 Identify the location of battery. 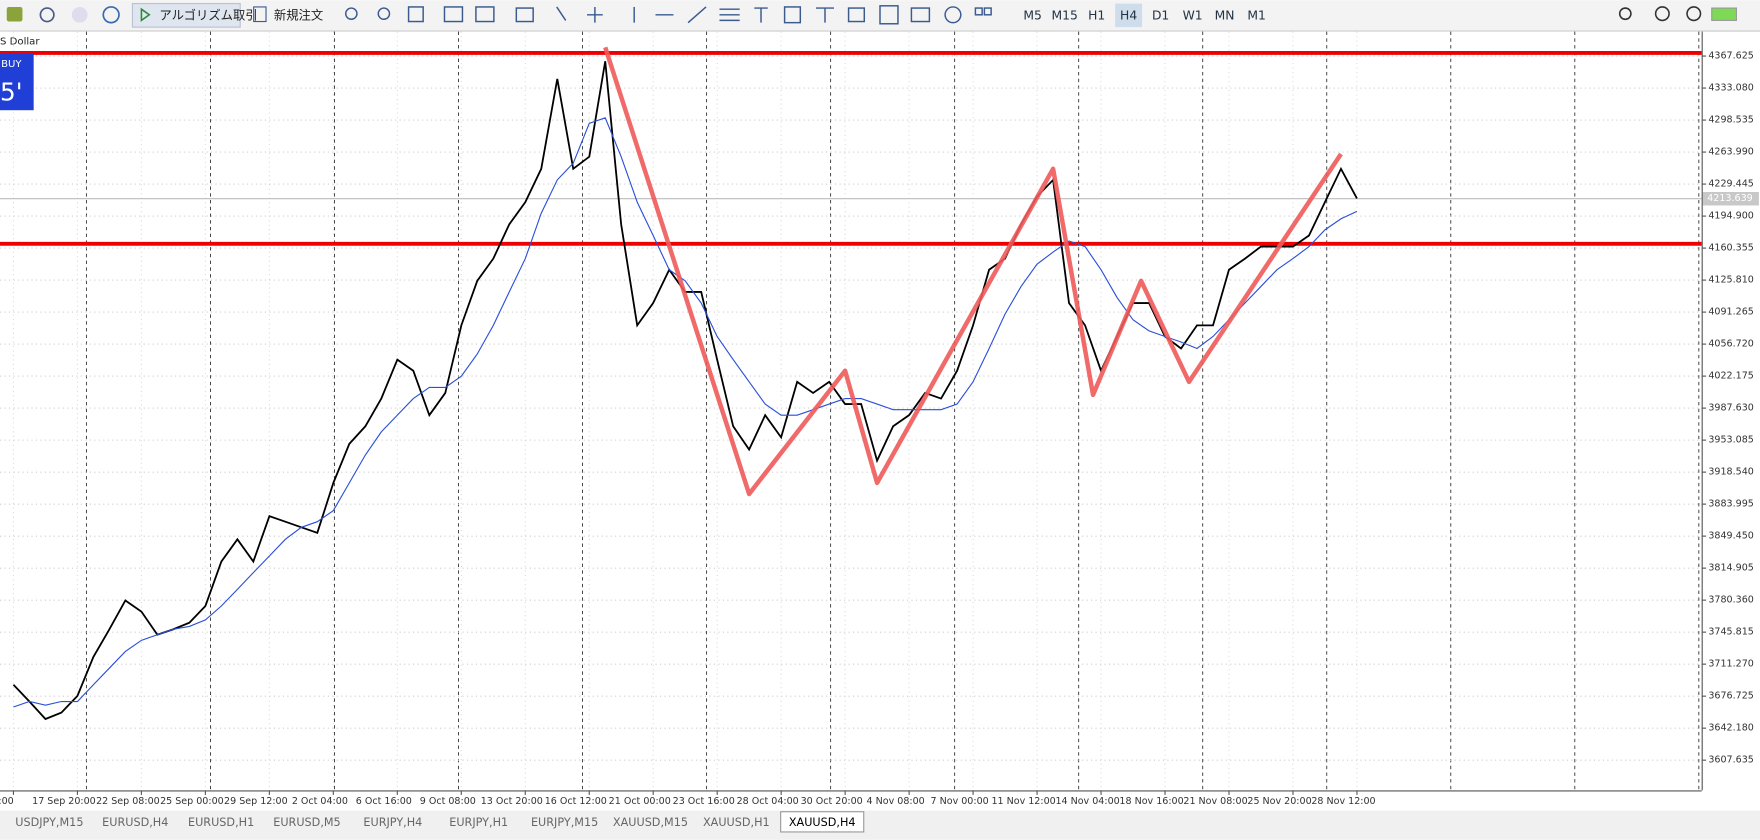
(1724, 14).